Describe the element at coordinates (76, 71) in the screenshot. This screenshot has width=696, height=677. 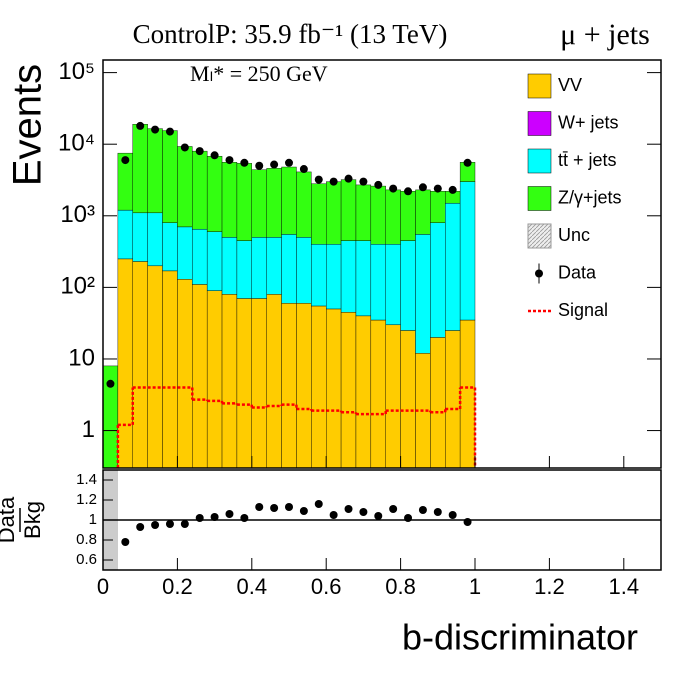
I see `y-tick-label: 10⁵` at that location.